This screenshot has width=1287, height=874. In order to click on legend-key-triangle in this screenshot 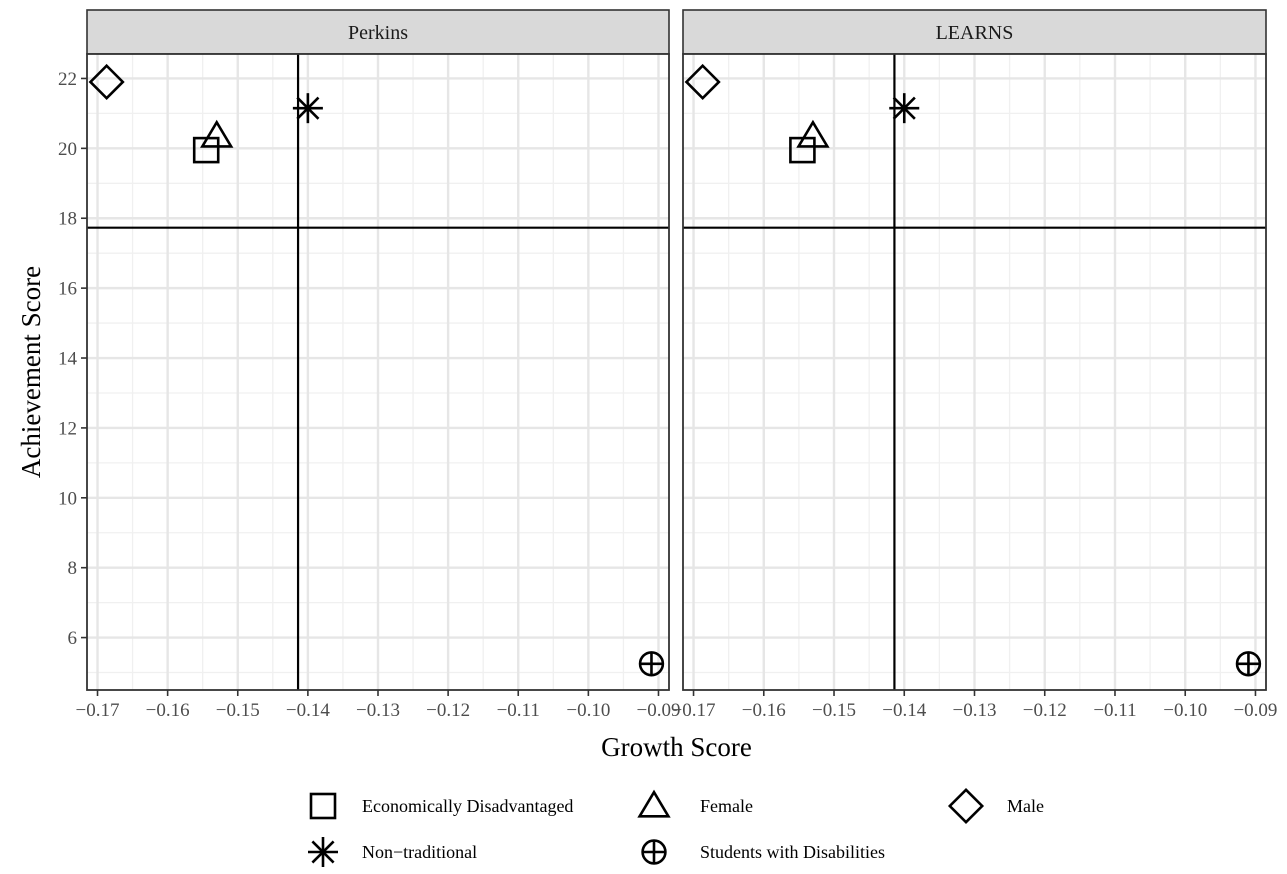, I will do `click(654, 803)`.